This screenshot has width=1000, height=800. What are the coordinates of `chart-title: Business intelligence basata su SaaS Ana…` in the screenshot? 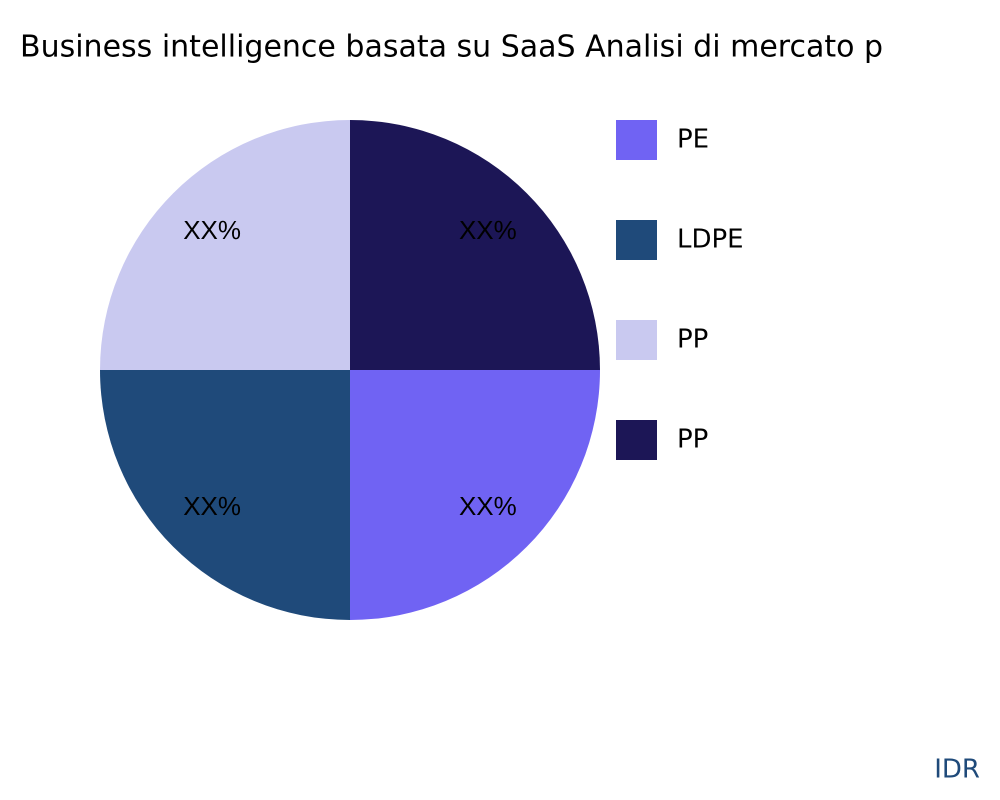 It's located at (451, 47).